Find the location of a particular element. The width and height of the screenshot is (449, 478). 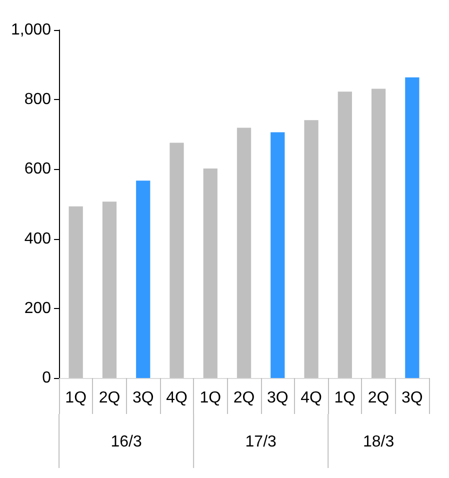

y-tick-label: 600 is located at coordinates (38, 169).